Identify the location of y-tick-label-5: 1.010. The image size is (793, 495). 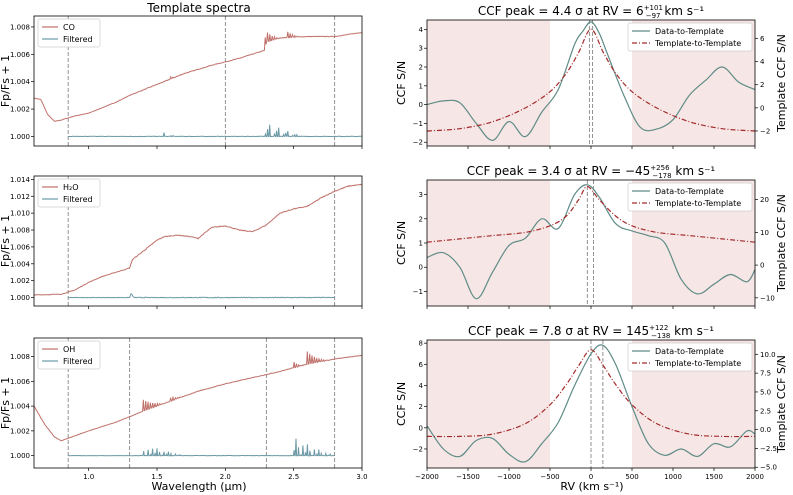
(20, 214).